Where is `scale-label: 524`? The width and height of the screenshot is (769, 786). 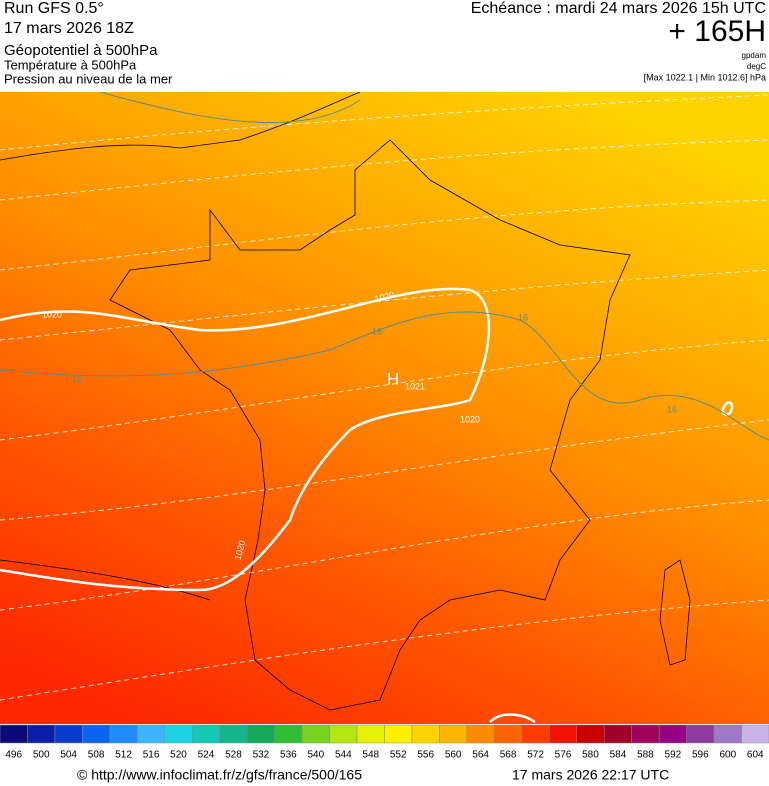 scale-label: 524 is located at coordinates (206, 755).